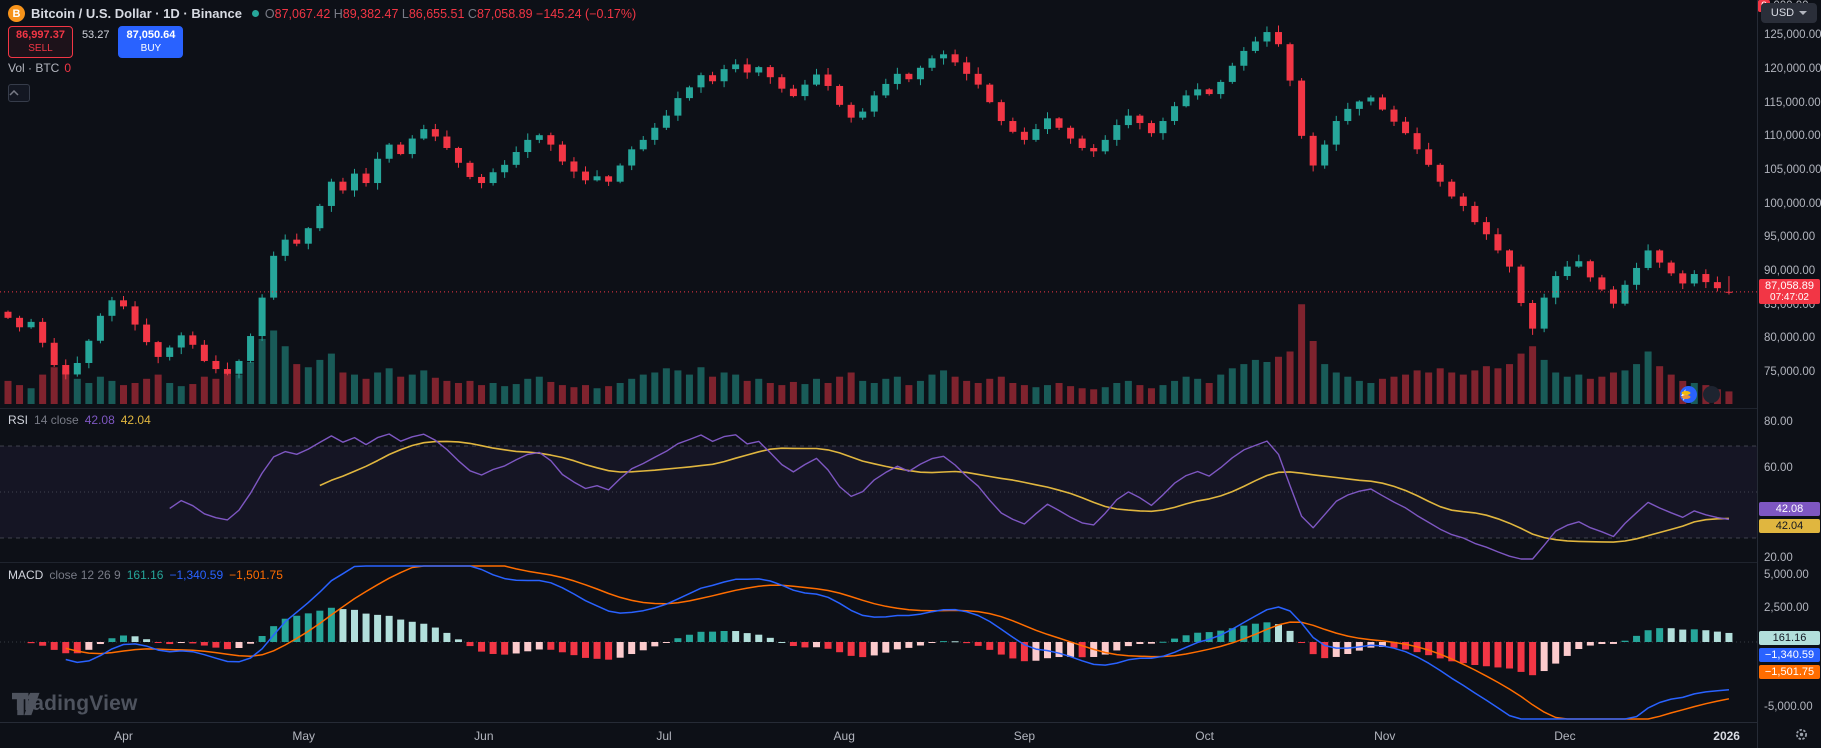 This screenshot has width=1821, height=748. I want to click on macd-params: close 12 26 9, so click(85, 575).